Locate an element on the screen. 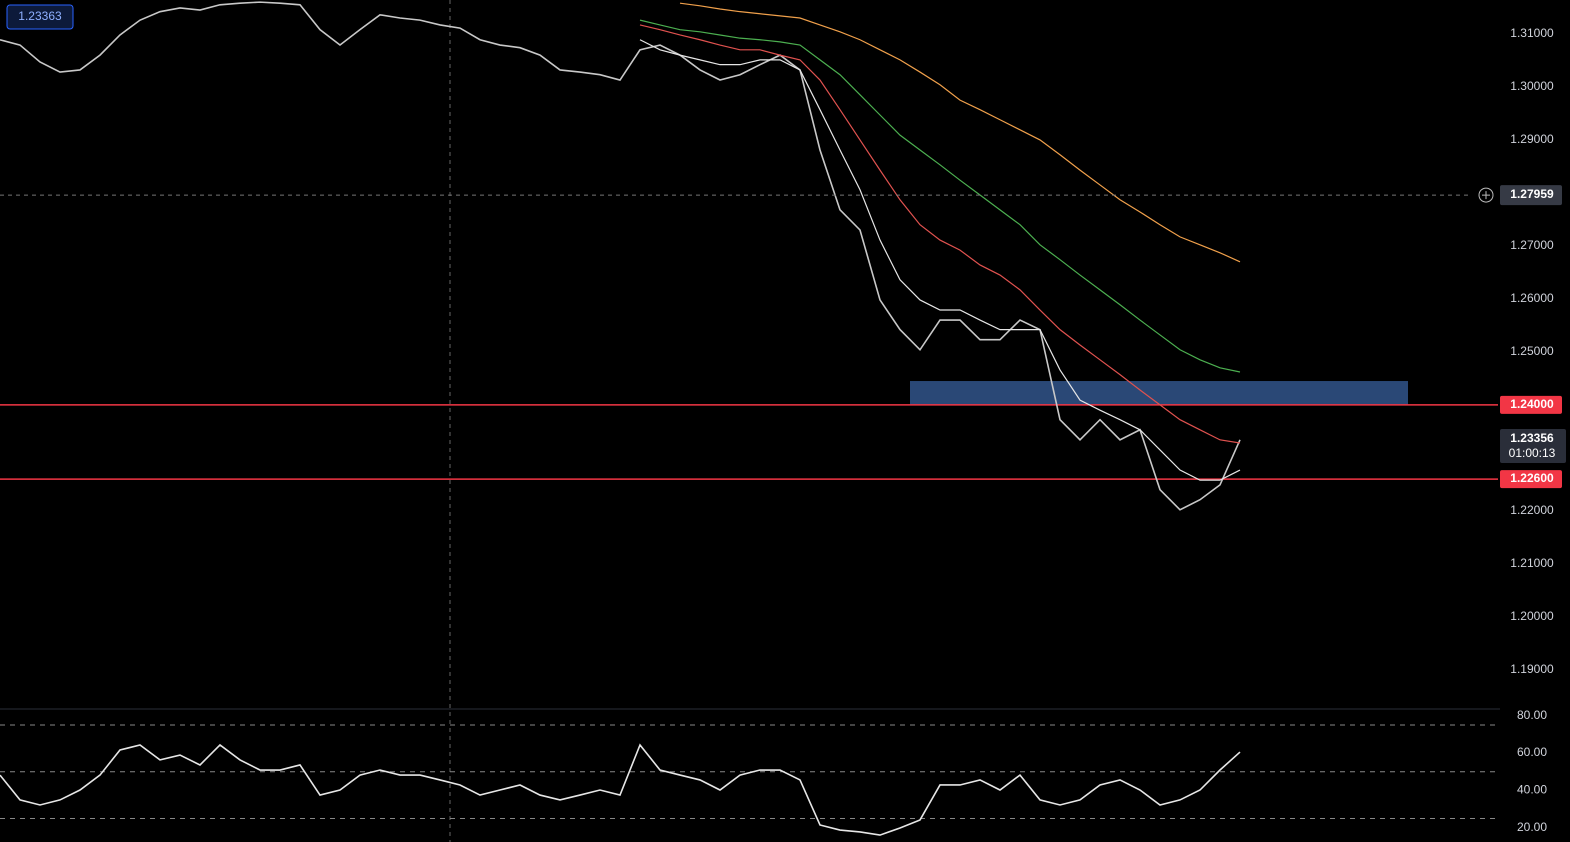 The image size is (1570, 842). zone is located at coordinates (1159, 393).